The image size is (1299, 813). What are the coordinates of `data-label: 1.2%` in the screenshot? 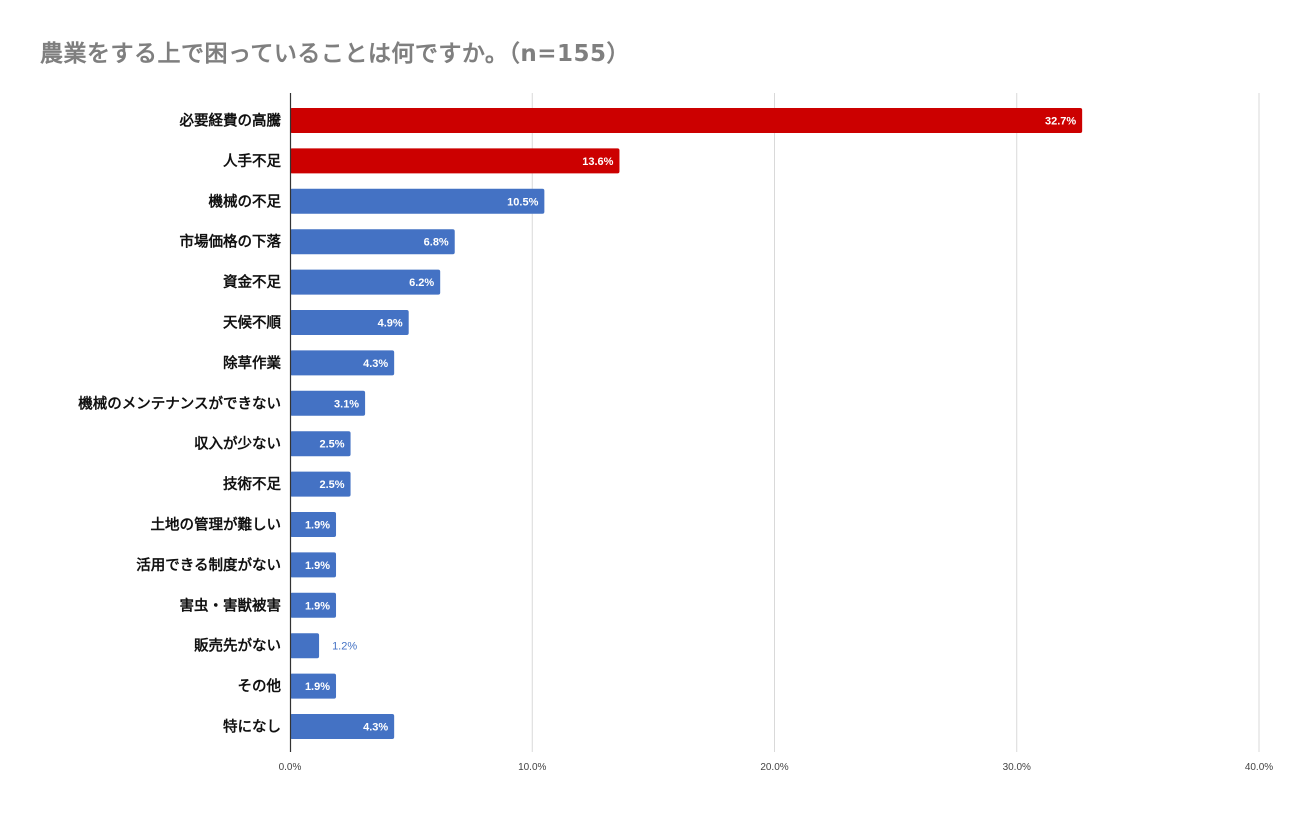 It's located at (344, 647).